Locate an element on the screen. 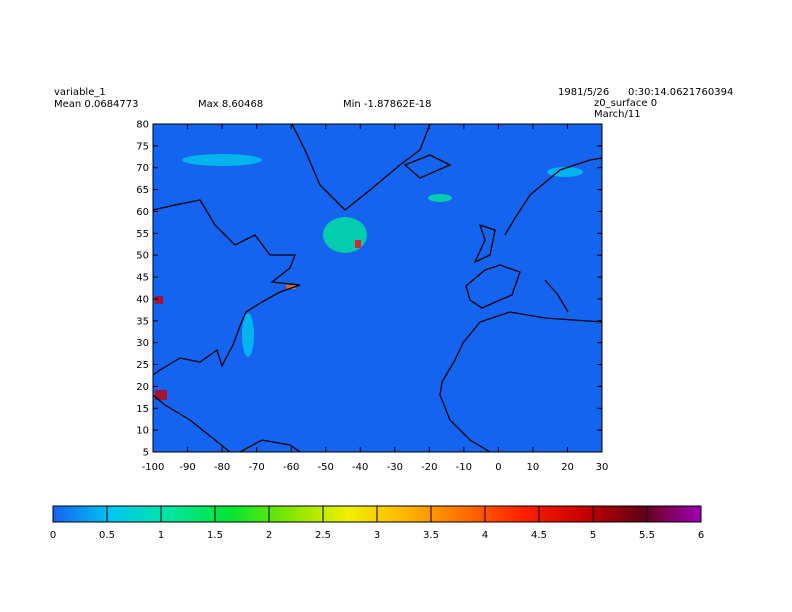  colorbar-tick-label: 5.5 is located at coordinates (647, 535).